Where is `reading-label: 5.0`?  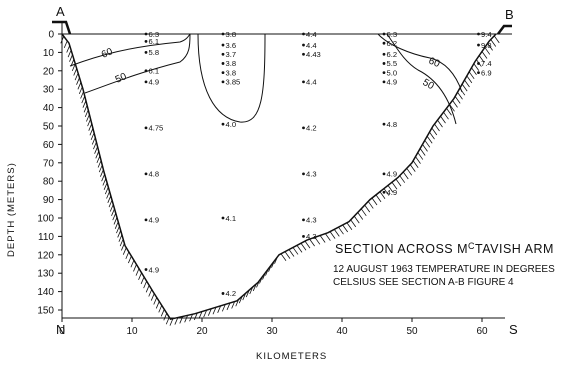
reading-label: 5.0 is located at coordinates (392, 72).